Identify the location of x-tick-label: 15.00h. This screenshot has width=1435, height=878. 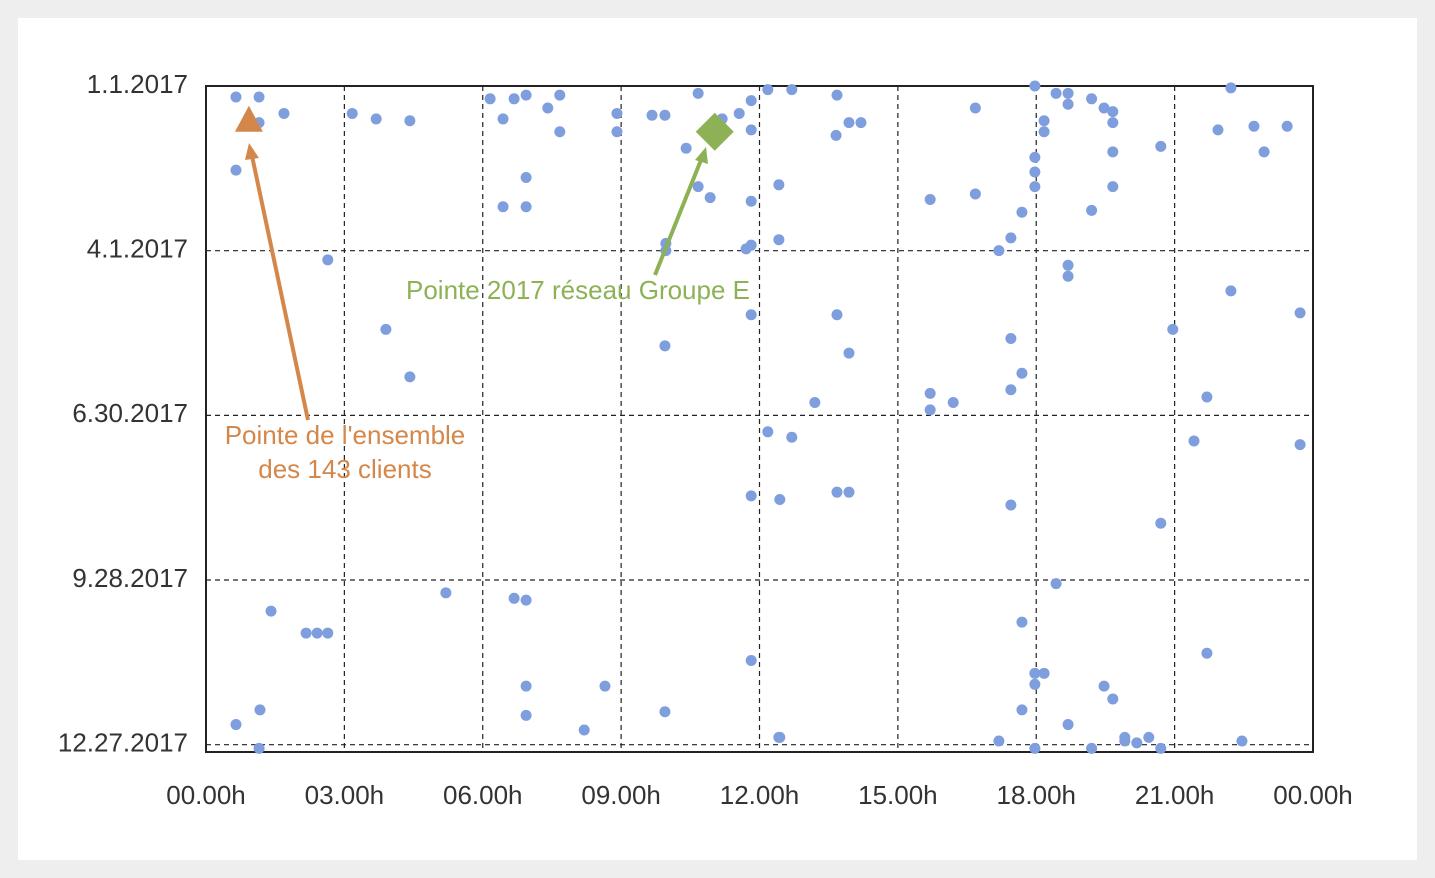
(898, 795).